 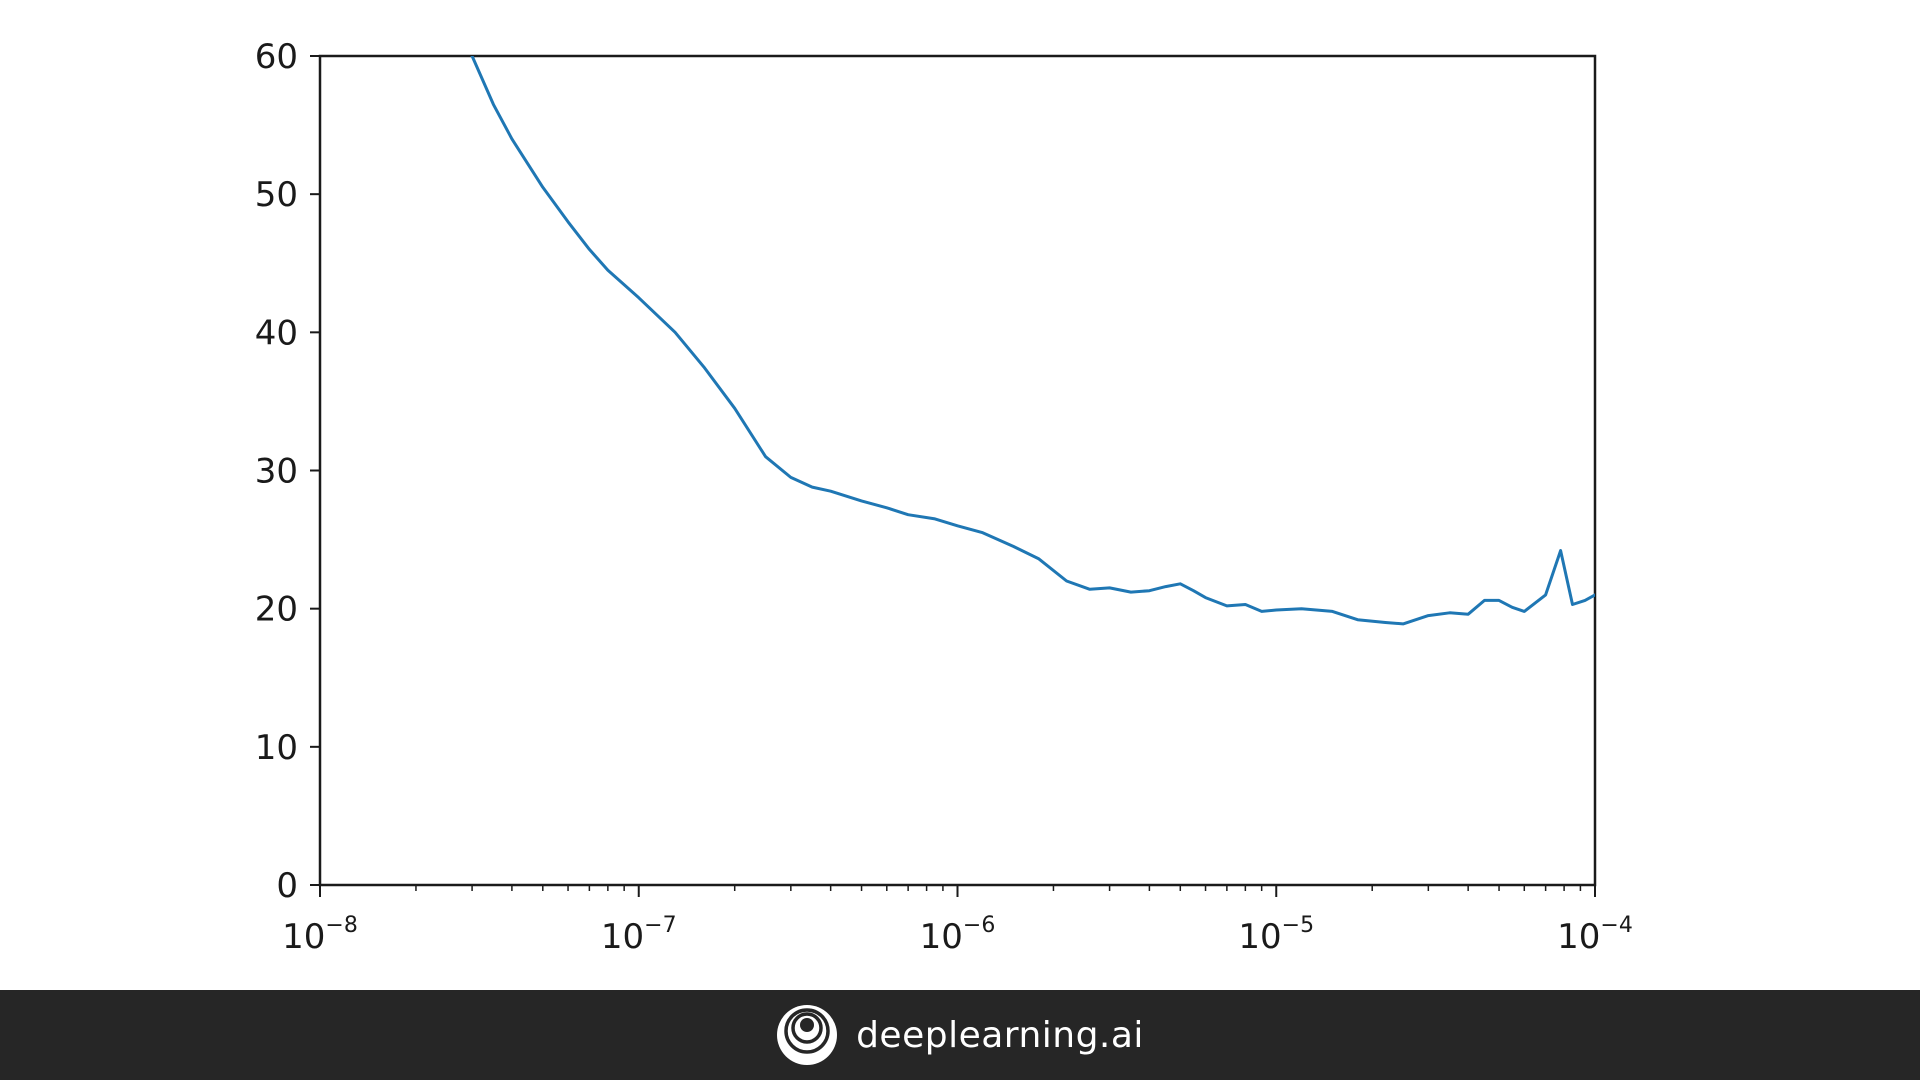 What do you see at coordinates (958, 935) in the screenshot?
I see `x-tick-label: 10⁻⁶` at bounding box center [958, 935].